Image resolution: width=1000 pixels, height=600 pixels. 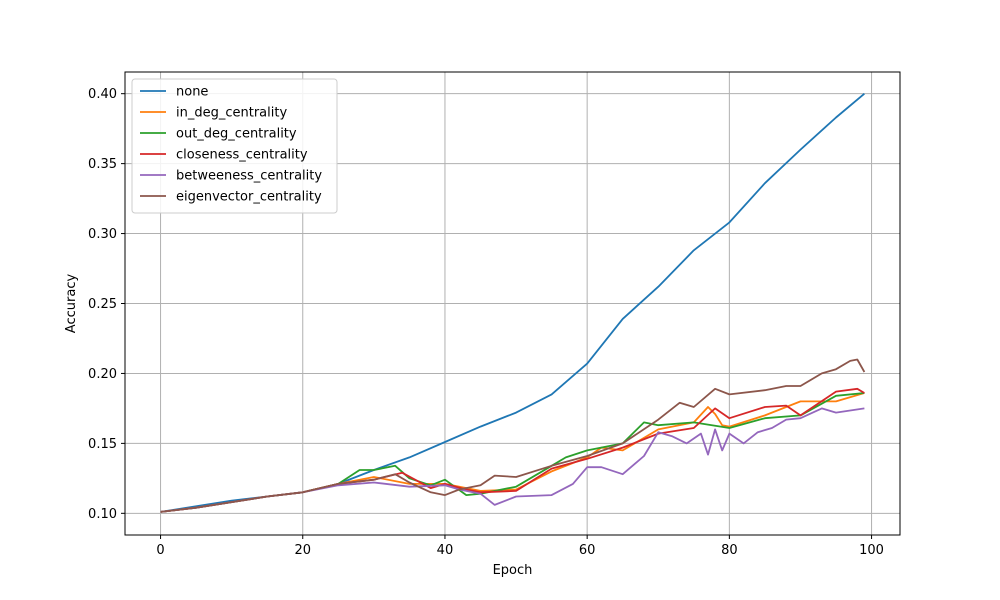 What do you see at coordinates (102, 234) in the screenshot?
I see `y-tick-label: 0.30` at bounding box center [102, 234].